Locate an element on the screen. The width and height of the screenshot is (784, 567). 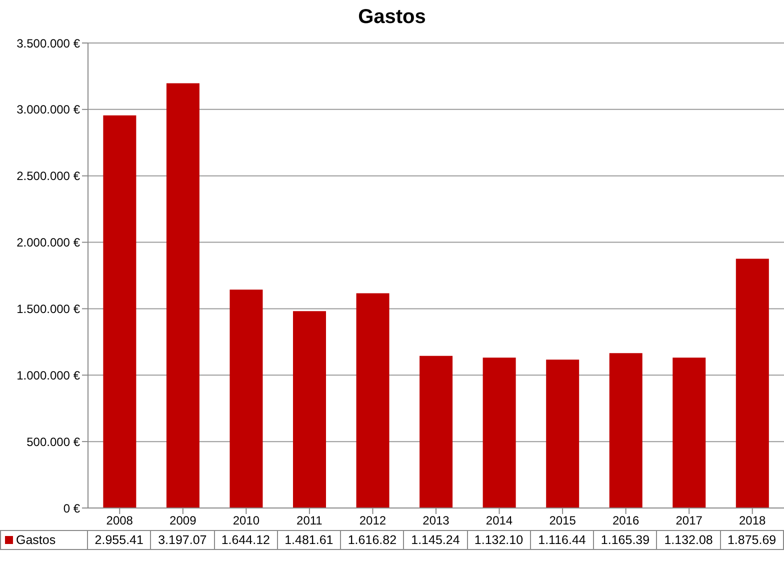
y-tick-label: 3.000.000 € is located at coordinates (48, 109).